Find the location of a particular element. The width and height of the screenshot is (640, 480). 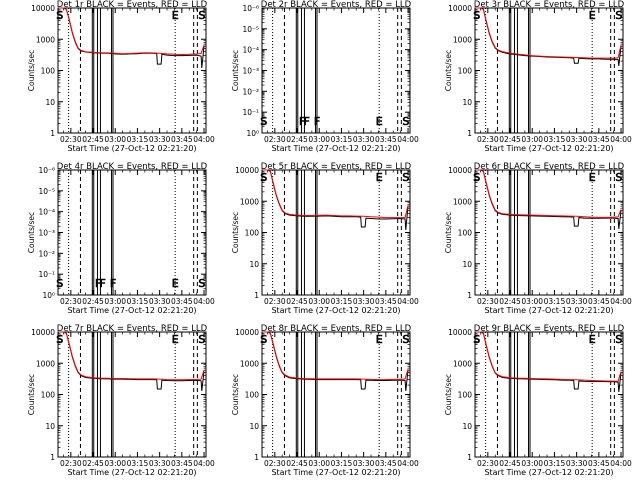

y-tick-label: 10⁻² is located at coordinates (46, 253).